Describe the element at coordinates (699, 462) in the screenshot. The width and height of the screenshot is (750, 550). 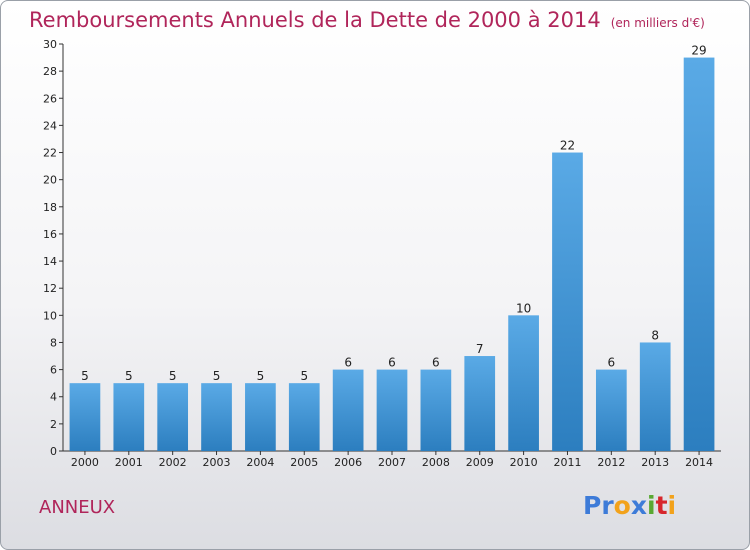
I see `x-tick-label: 2014` at that location.